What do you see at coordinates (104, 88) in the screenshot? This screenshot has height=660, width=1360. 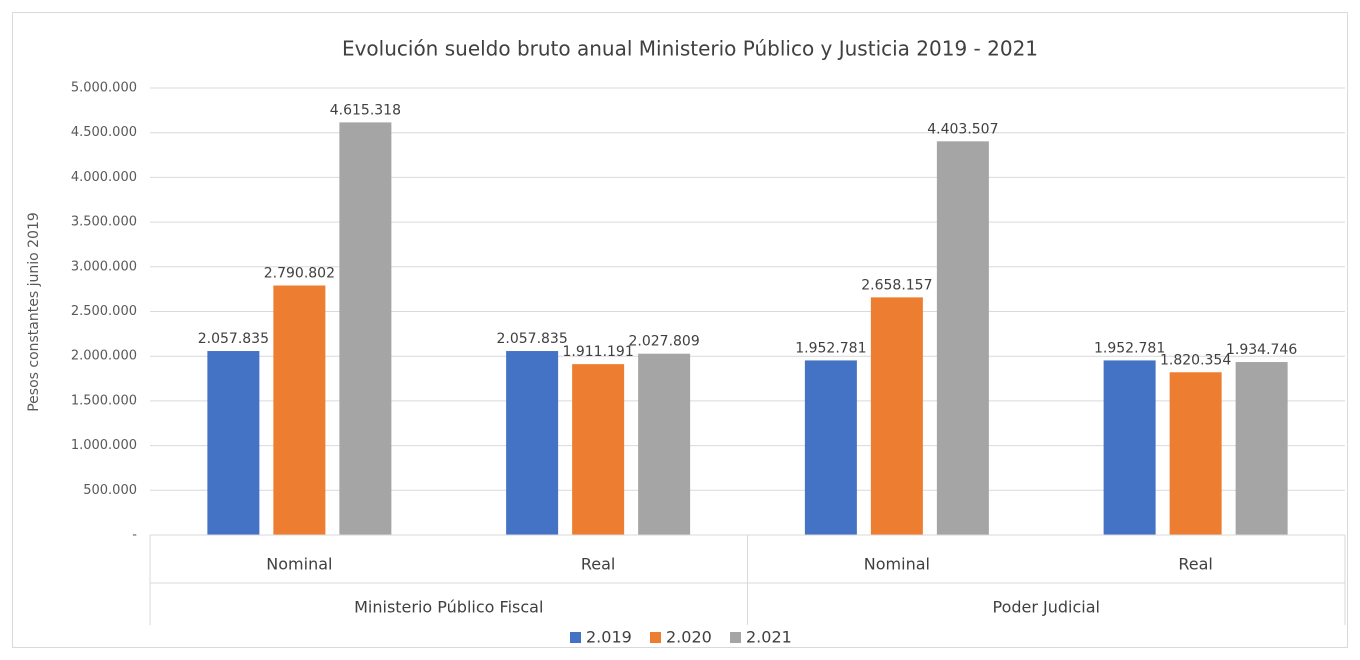 I see `y-tick-label: 5.000.000` at bounding box center [104, 88].